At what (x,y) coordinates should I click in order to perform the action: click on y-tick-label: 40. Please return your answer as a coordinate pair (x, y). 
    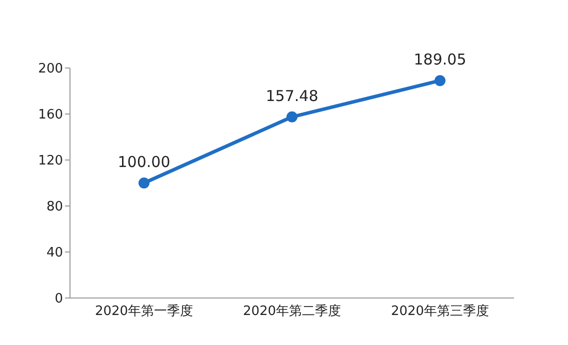
    Looking at the image, I should click on (54, 253).